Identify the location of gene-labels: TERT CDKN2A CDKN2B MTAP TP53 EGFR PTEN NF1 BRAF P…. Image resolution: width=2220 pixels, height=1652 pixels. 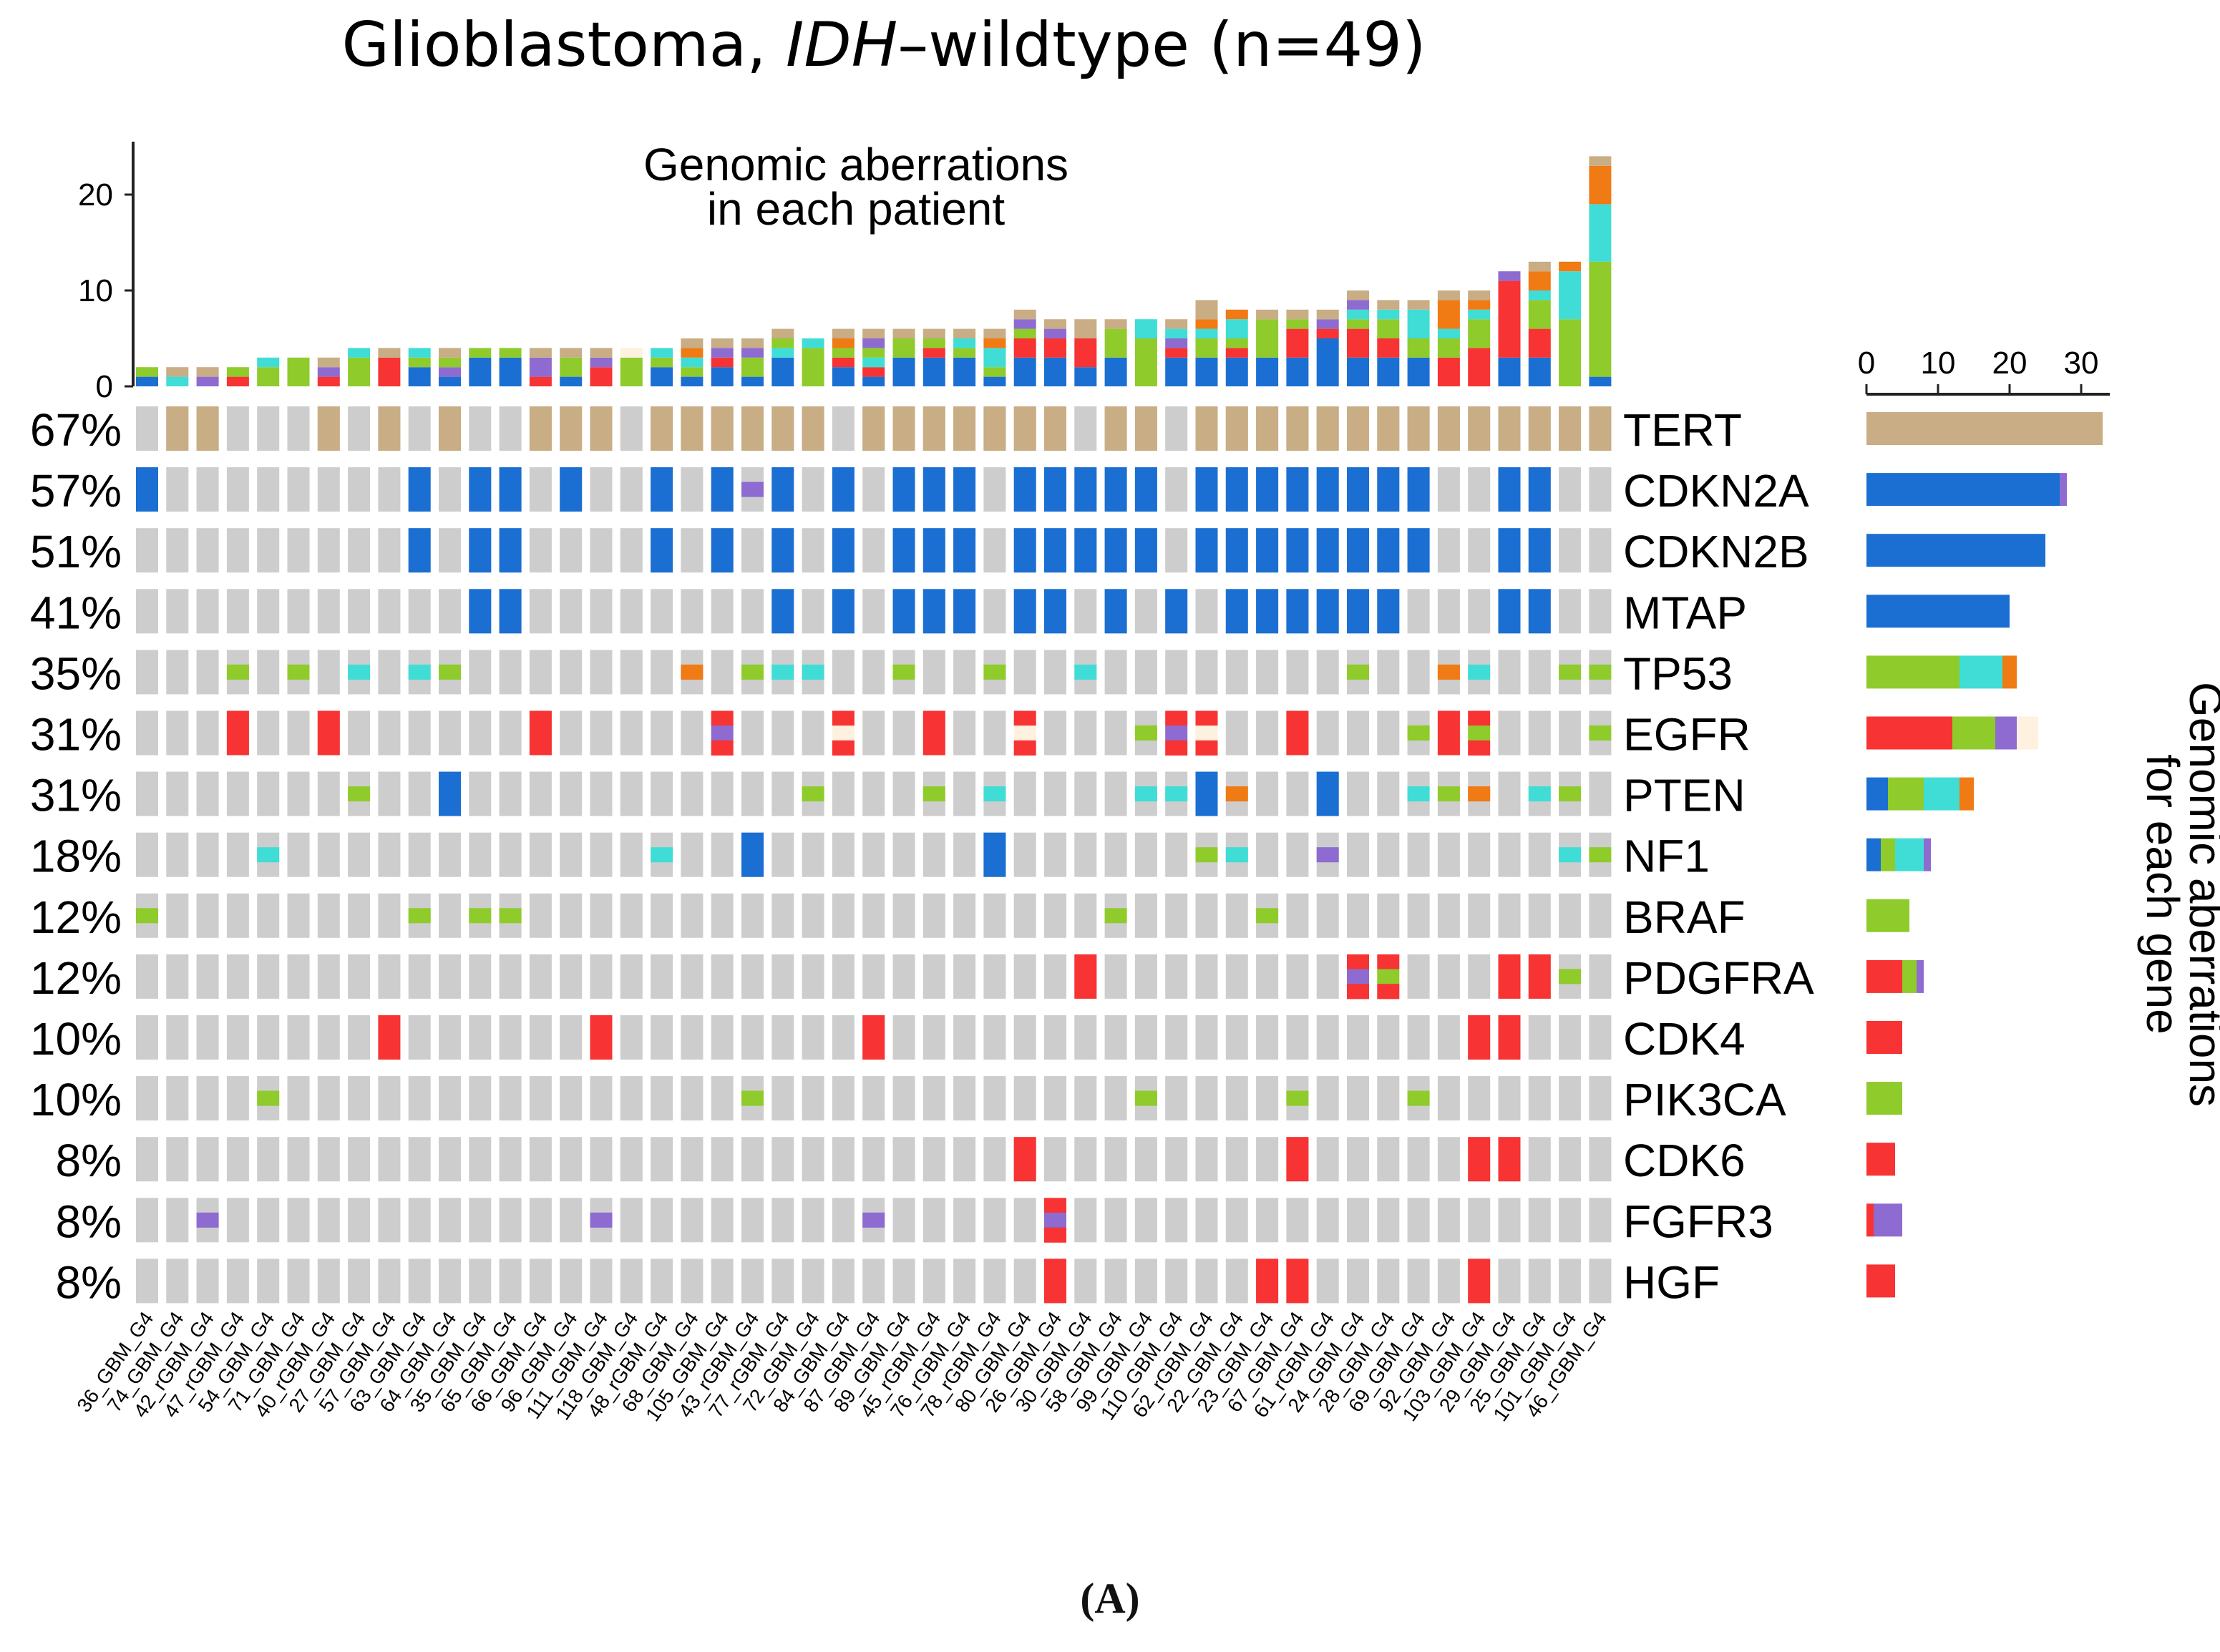
(1718, 856).